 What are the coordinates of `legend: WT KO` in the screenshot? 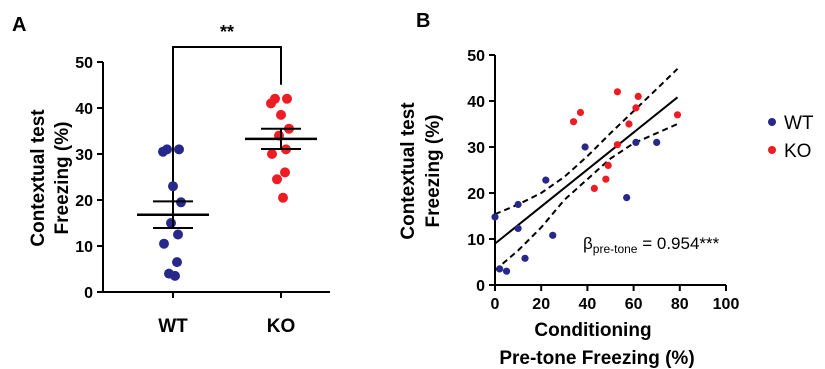 It's located at (791, 137).